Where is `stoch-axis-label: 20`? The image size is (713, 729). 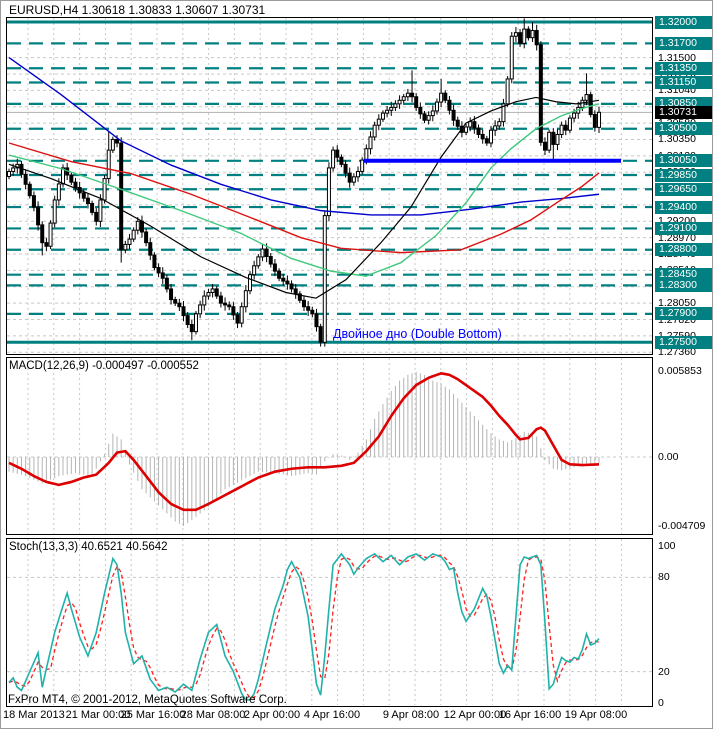
stoch-axis-label: 20 is located at coordinates (664, 671).